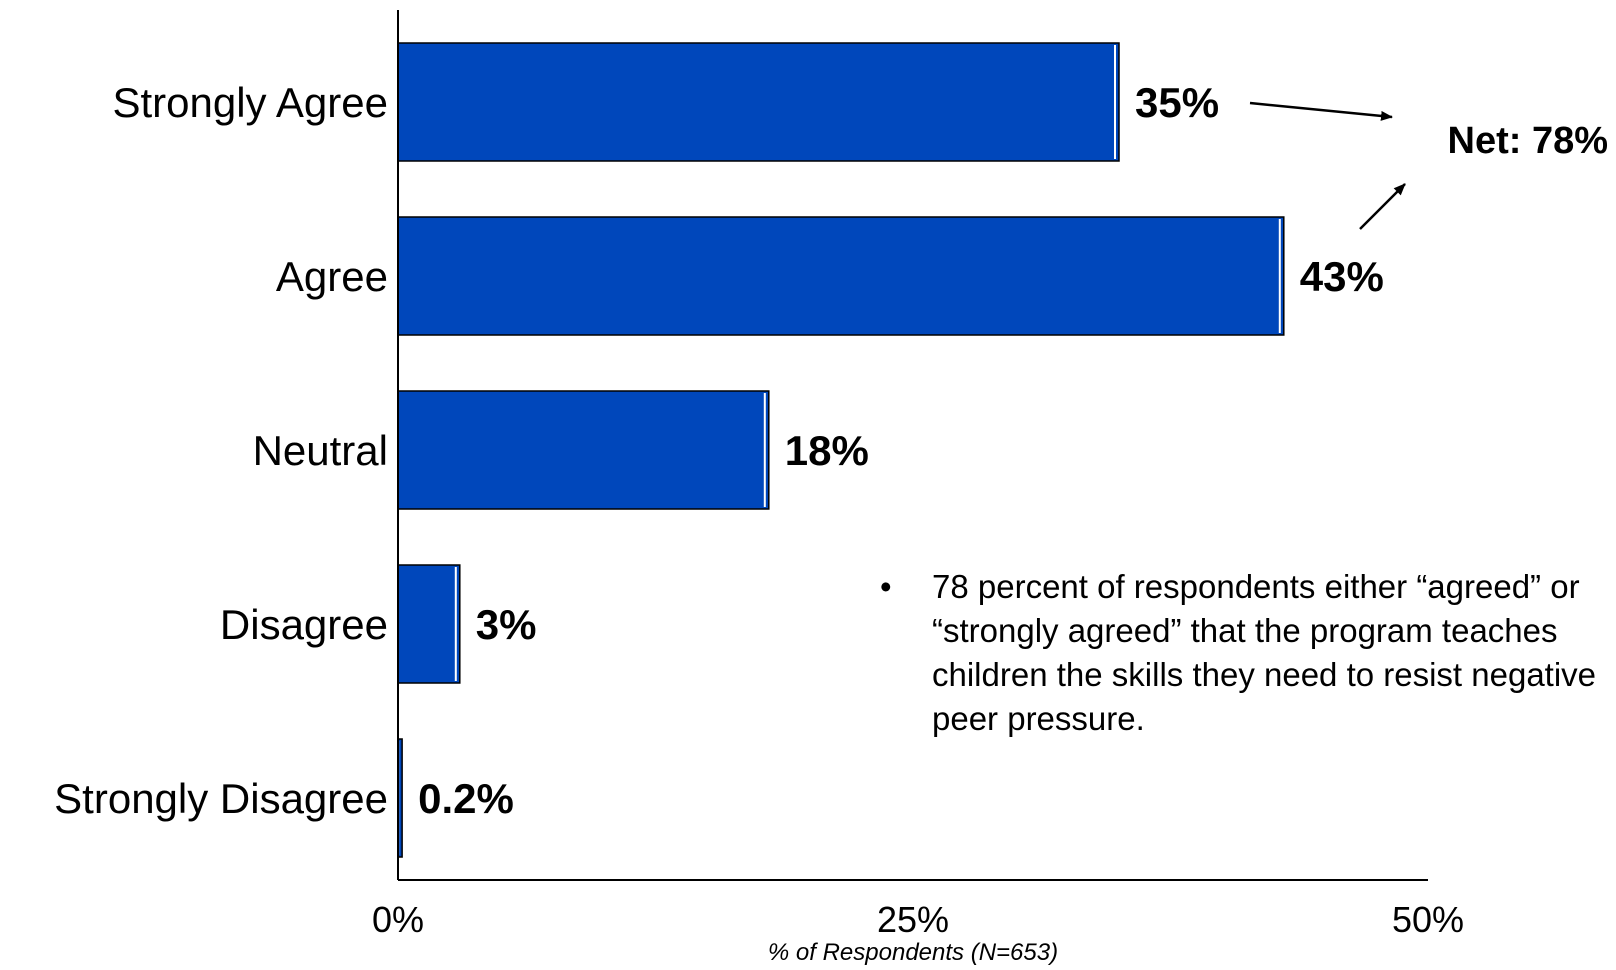 Image resolution: width=1616 pixels, height=970 pixels. What do you see at coordinates (221, 798) in the screenshot?
I see `category-label-strongly-disagree: Strongly Disagree` at bounding box center [221, 798].